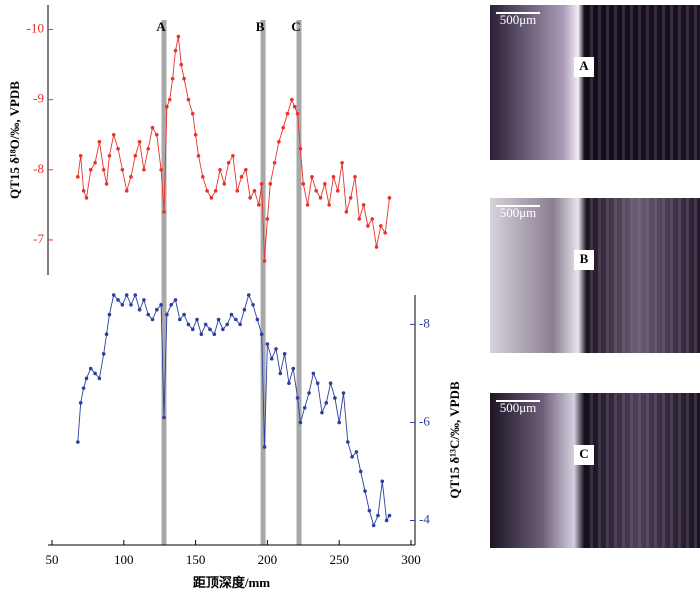 The image size is (700, 603). I want to click on label-box, so click(584, 67).